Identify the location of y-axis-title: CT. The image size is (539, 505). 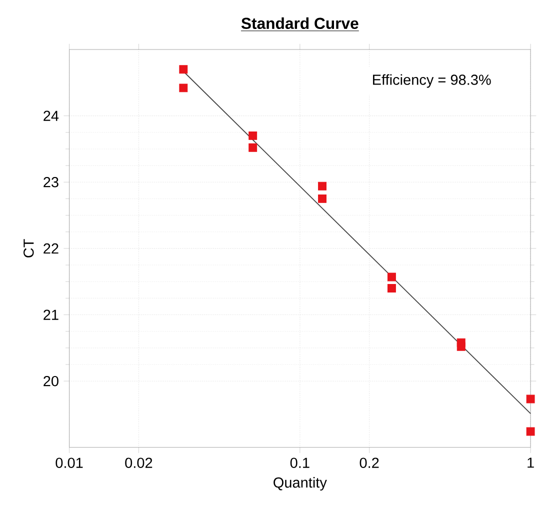
(29, 248).